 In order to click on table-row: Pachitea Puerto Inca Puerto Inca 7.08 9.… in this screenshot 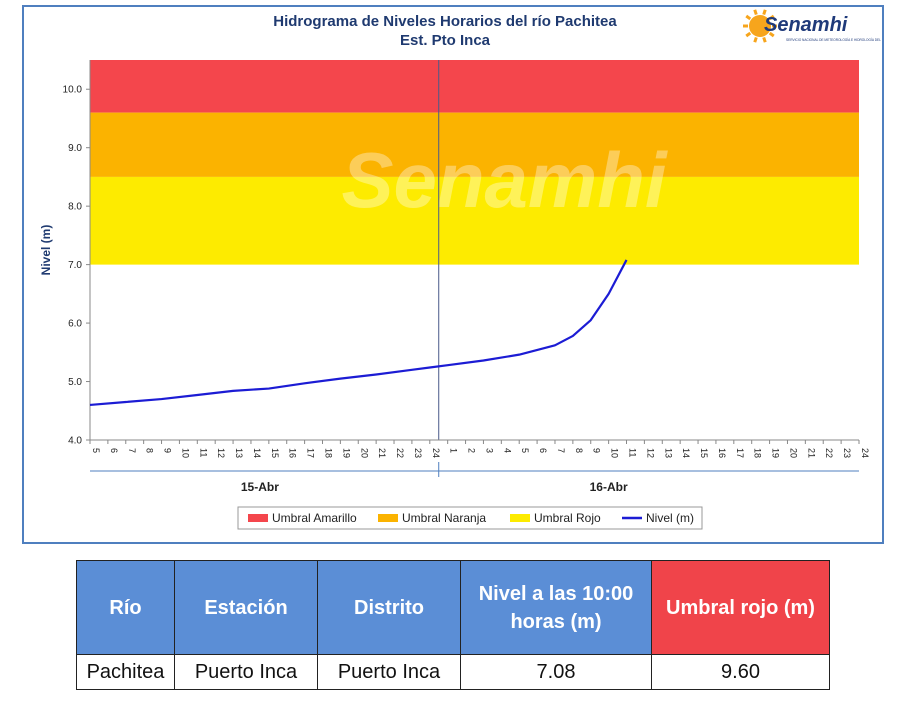, I will do `click(453, 672)`.